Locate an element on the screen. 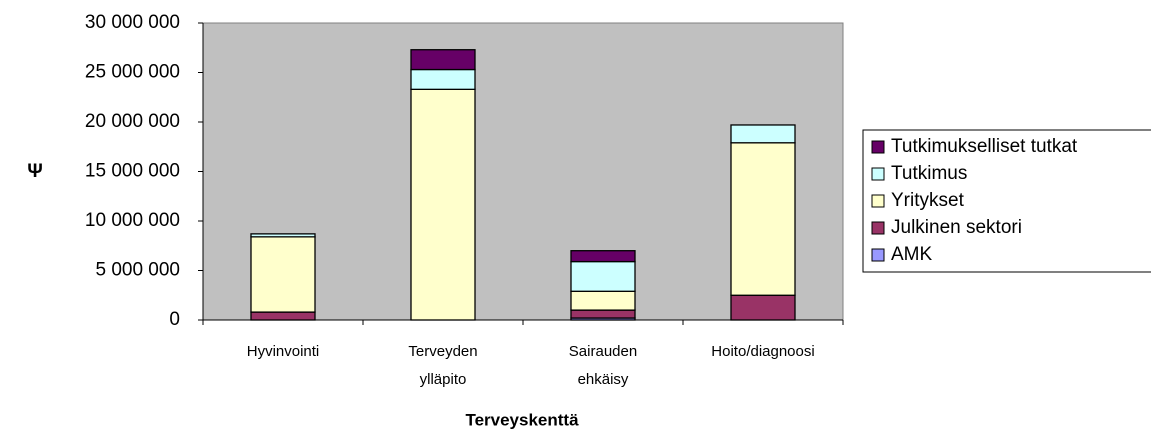  y-tick-label: 30 000 000 is located at coordinates (132, 22).